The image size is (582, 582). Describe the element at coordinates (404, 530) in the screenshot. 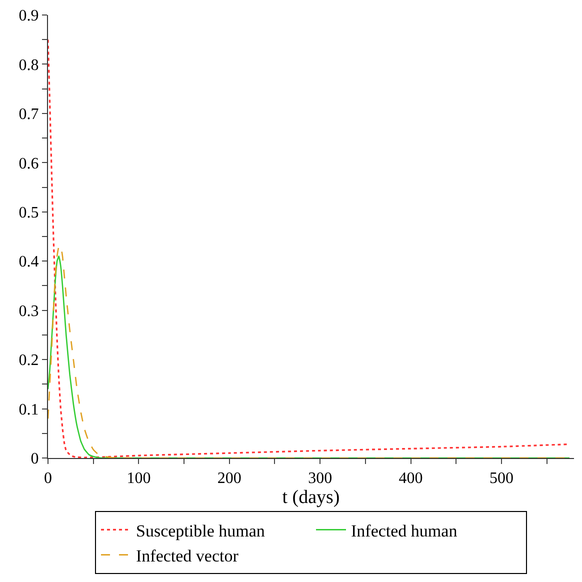

I see `legend-label: Infected human` at that location.